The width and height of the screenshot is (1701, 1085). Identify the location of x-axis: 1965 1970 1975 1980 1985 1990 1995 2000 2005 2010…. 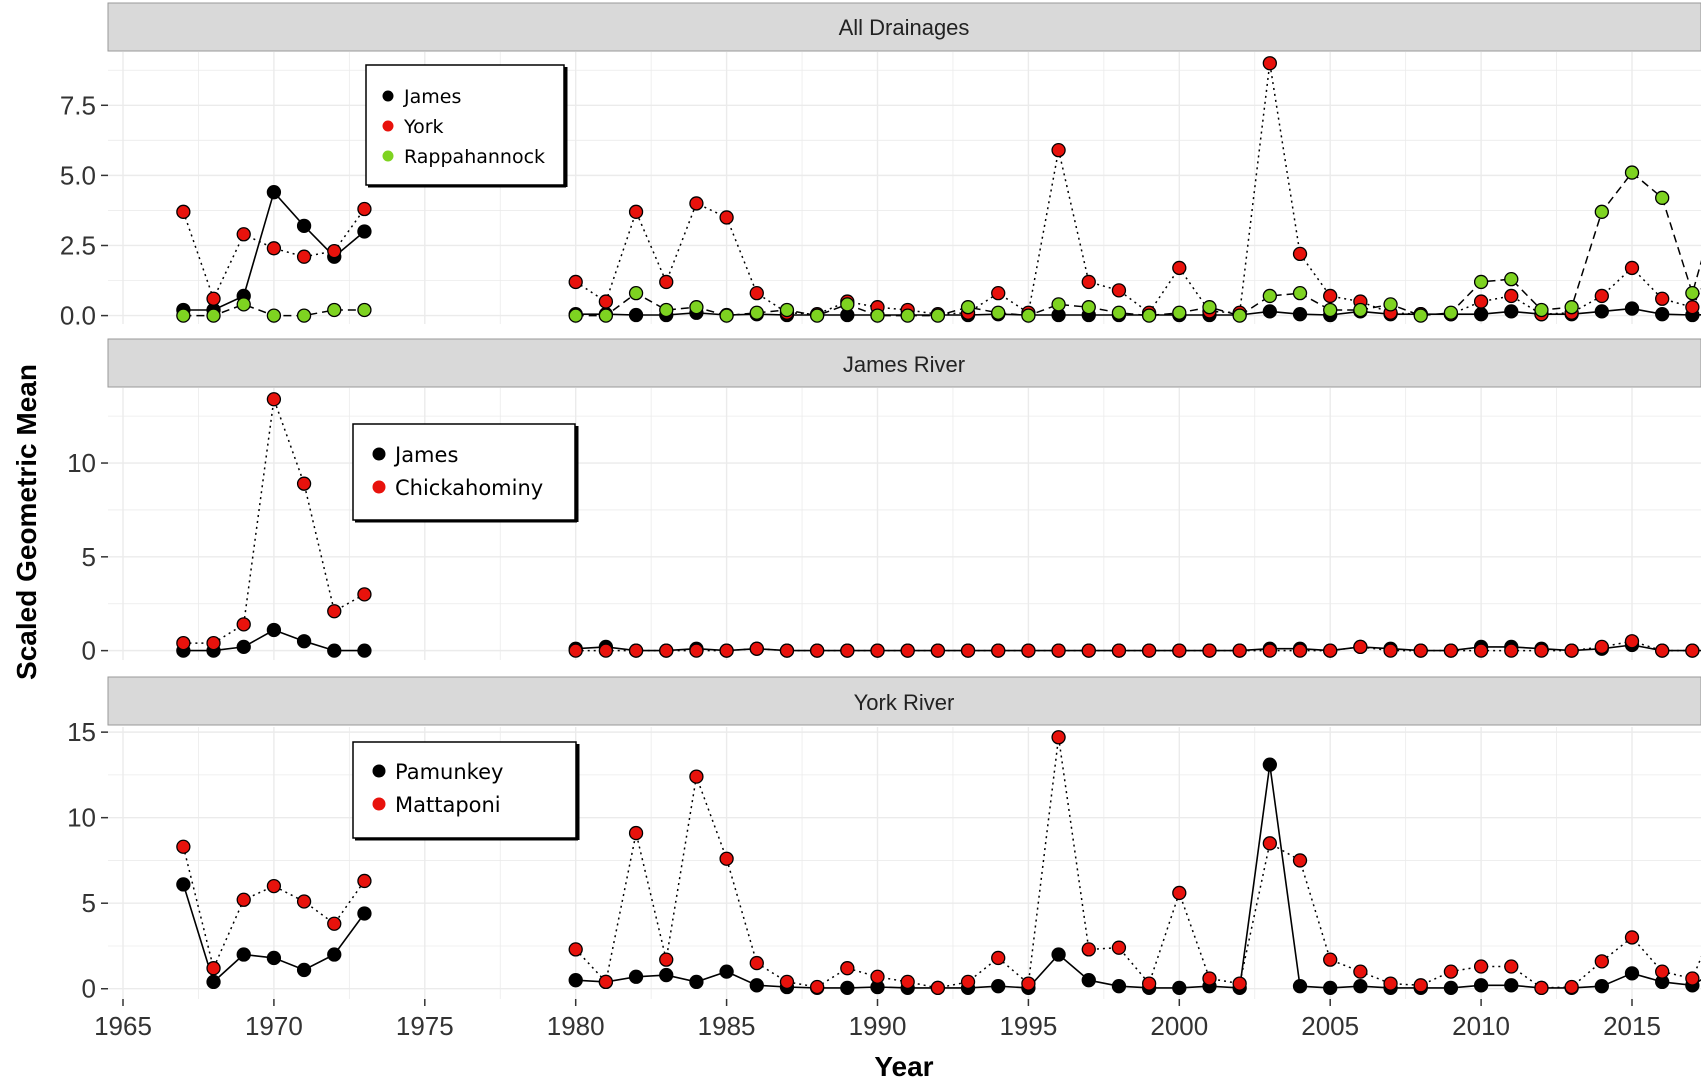
(877, 1020).